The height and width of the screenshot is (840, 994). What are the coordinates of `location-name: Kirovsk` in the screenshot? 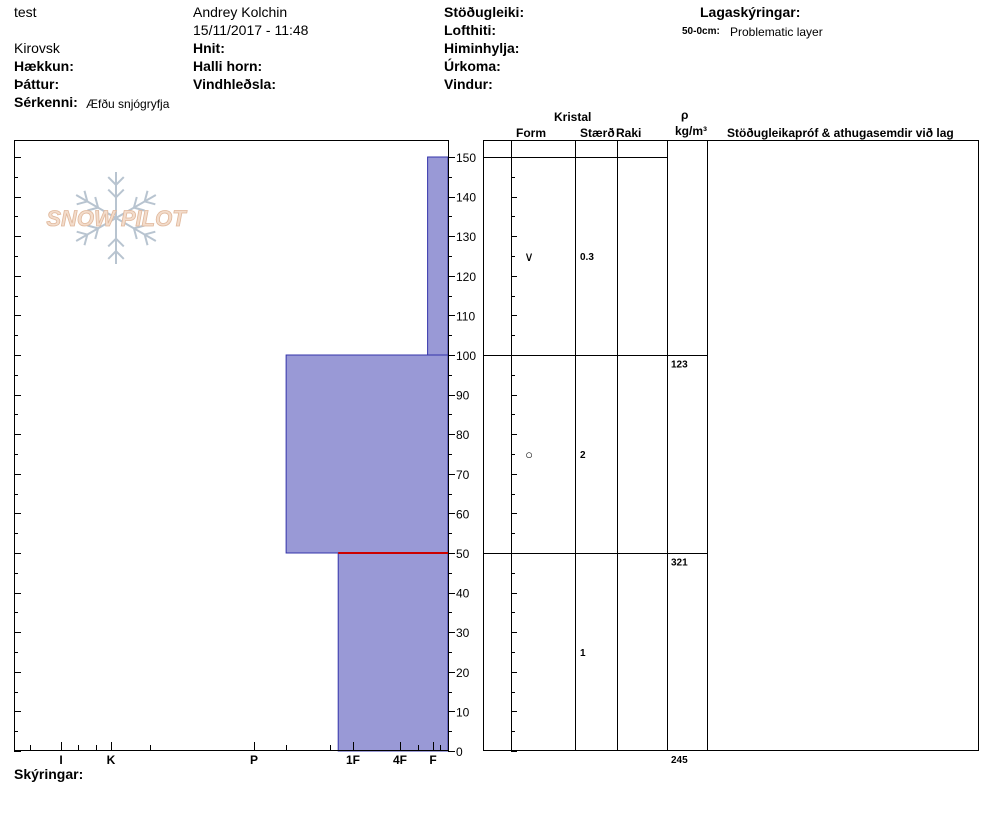 It's located at (37, 48).